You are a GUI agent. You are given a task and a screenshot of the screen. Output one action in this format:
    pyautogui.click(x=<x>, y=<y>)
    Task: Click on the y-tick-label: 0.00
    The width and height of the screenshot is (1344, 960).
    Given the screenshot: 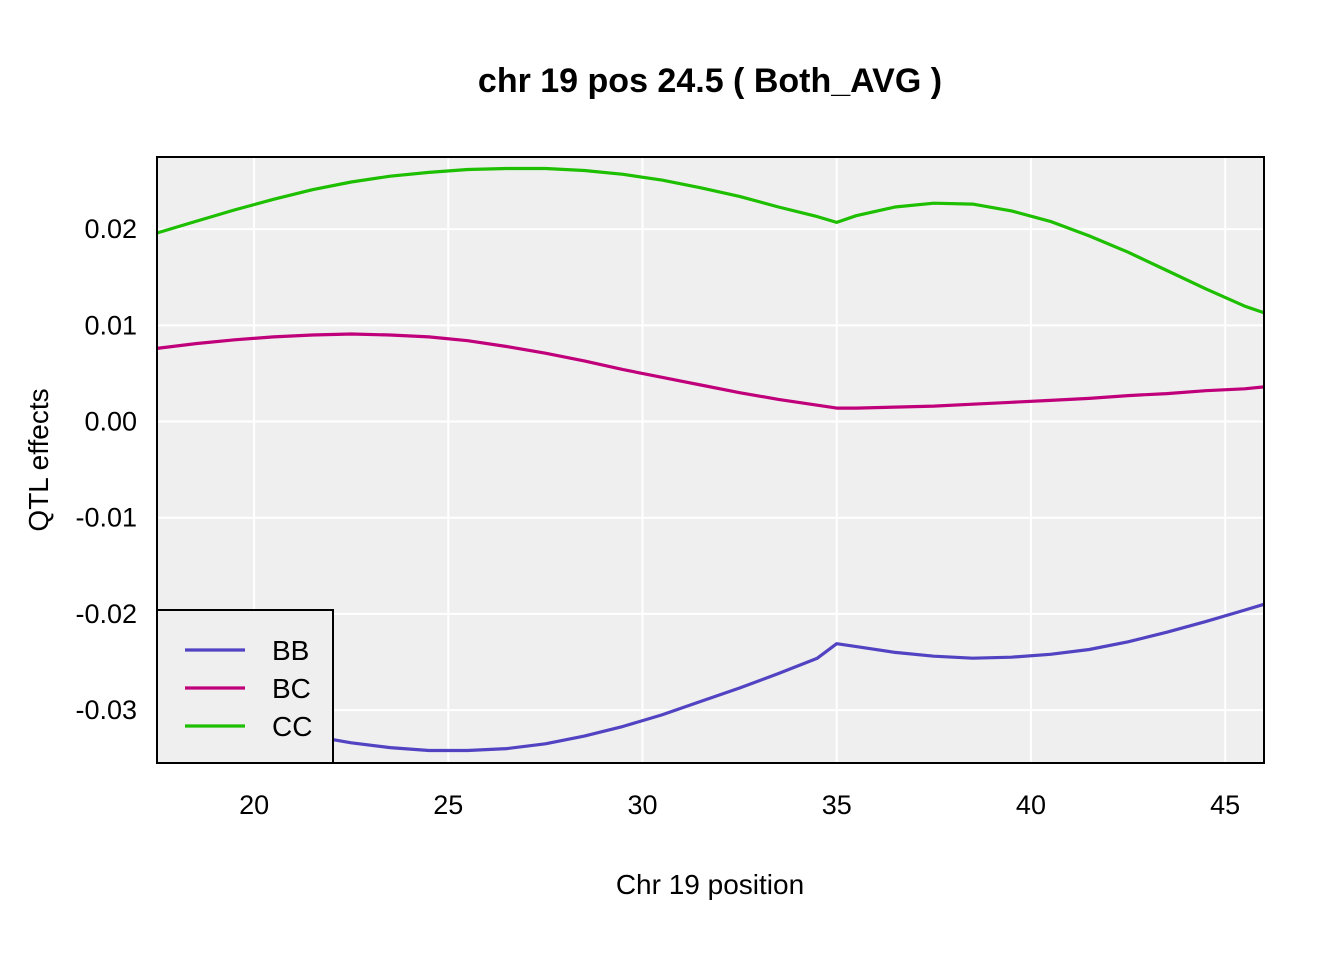 What is the action you would take?
    pyautogui.click(x=110, y=422)
    